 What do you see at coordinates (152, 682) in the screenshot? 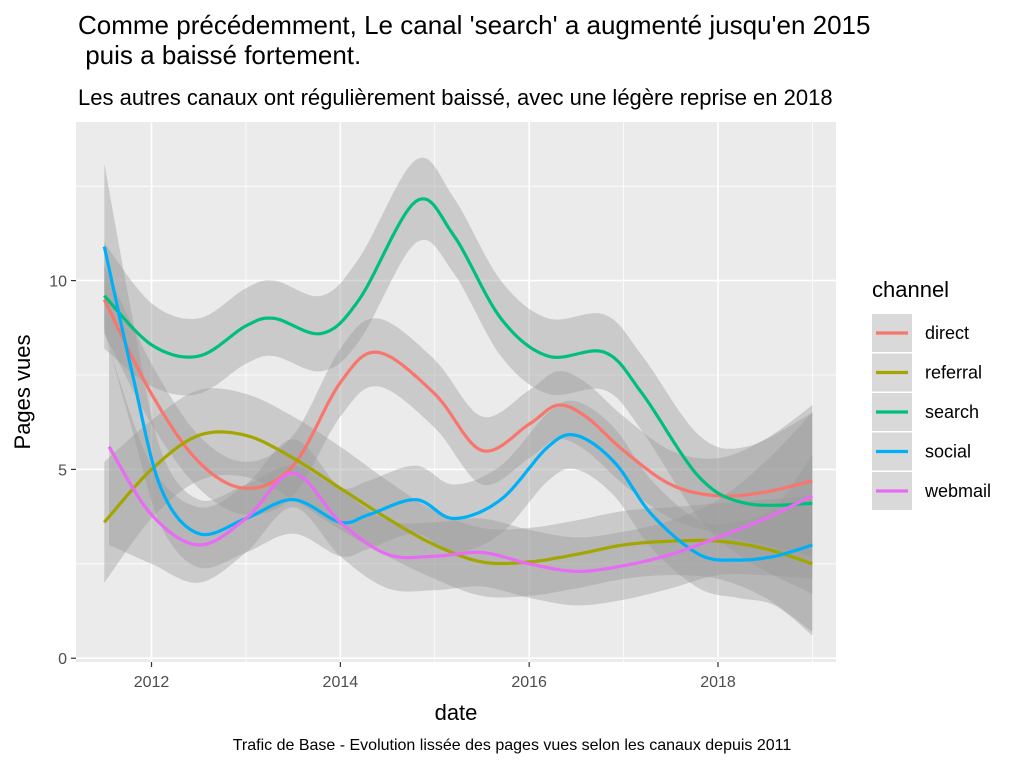
I see `x-tick-label: 2012` at bounding box center [152, 682].